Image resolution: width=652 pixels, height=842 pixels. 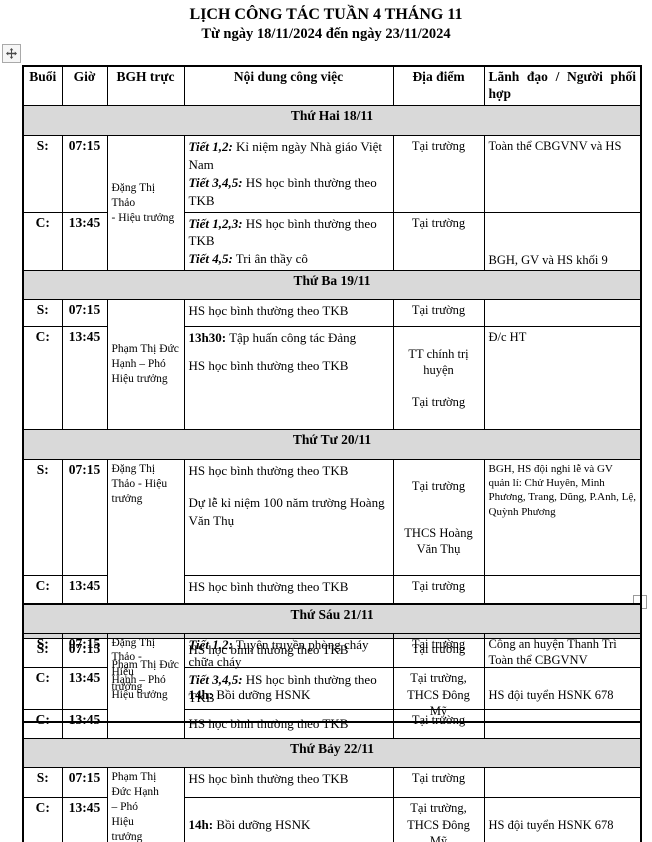 What do you see at coordinates (215, 680) in the screenshot?
I see `task-lead: Tiết 3,4,5:` at bounding box center [215, 680].